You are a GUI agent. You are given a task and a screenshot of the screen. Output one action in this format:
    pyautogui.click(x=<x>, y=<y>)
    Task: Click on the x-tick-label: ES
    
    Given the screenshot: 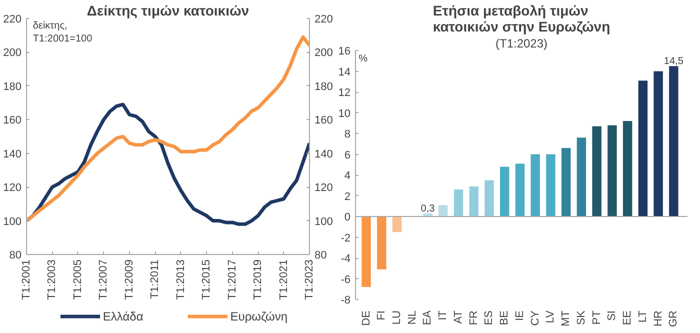 What is the action you would take?
    pyautogui.click(x=489, y=318)
    